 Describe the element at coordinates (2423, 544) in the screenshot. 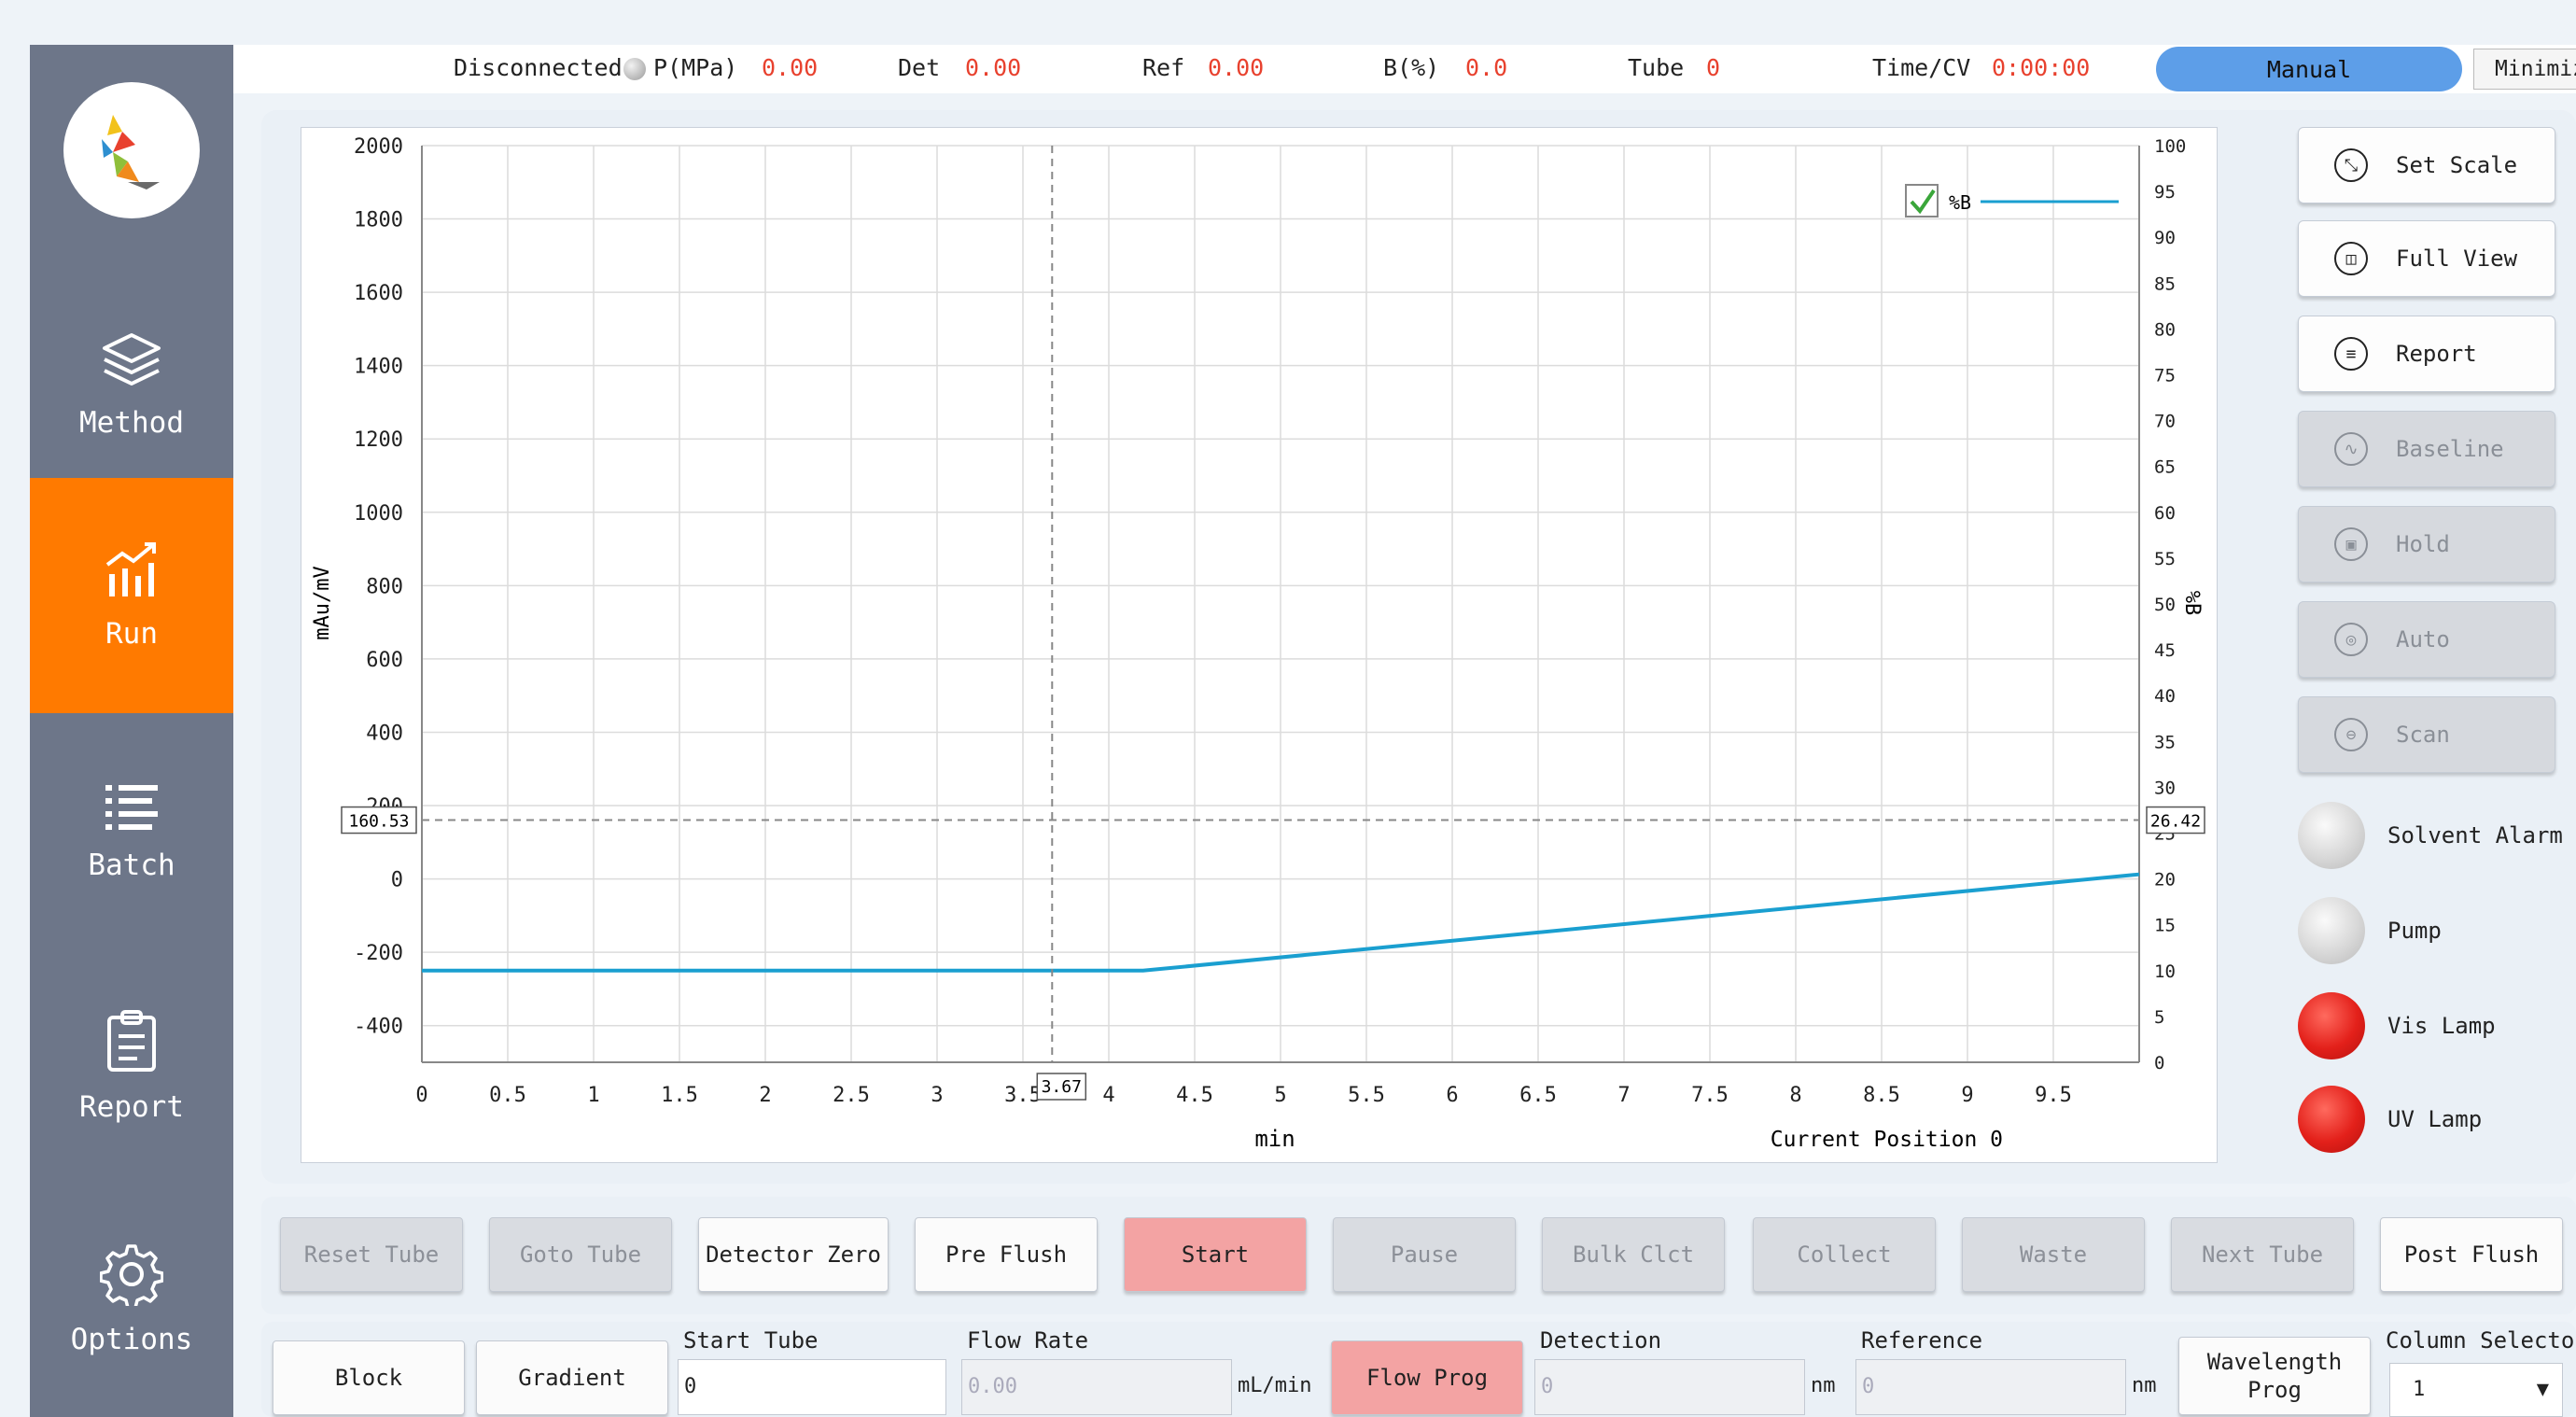

I see `hold-label: Hold` at that location.